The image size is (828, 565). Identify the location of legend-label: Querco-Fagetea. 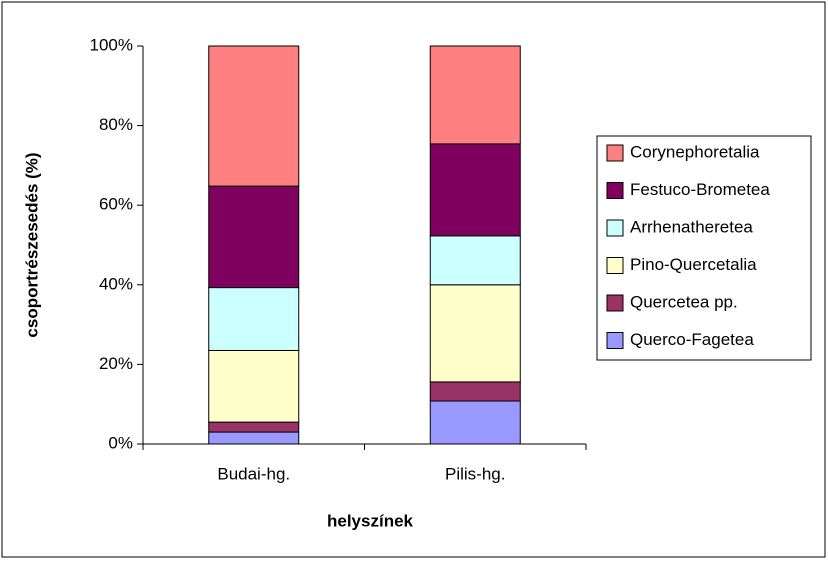
(692, 339).